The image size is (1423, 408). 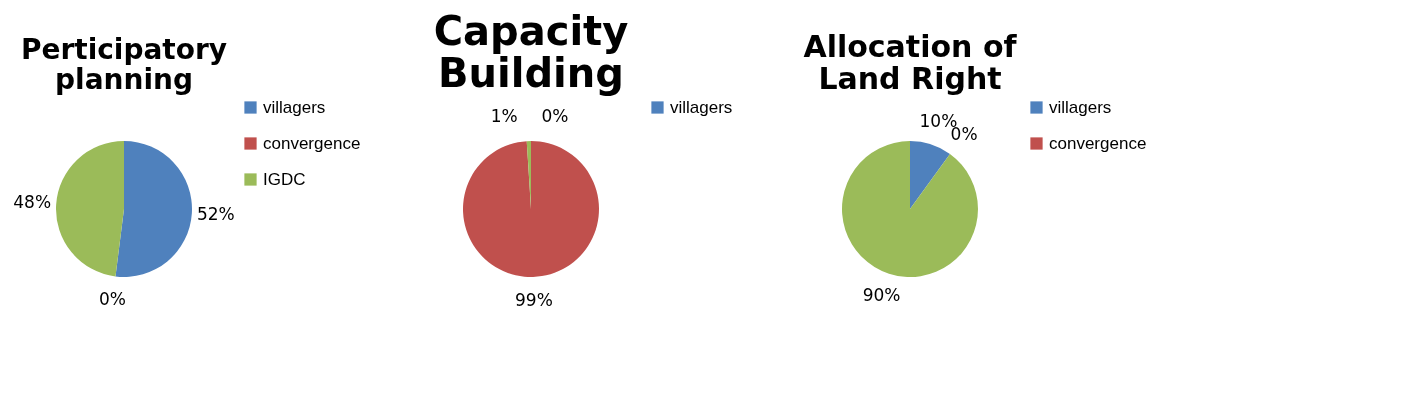 What do you see at coordinates (124, 64) in the screenshot?
I see `chart-title: Perticipatory planning` at bounding box center [124, 64].